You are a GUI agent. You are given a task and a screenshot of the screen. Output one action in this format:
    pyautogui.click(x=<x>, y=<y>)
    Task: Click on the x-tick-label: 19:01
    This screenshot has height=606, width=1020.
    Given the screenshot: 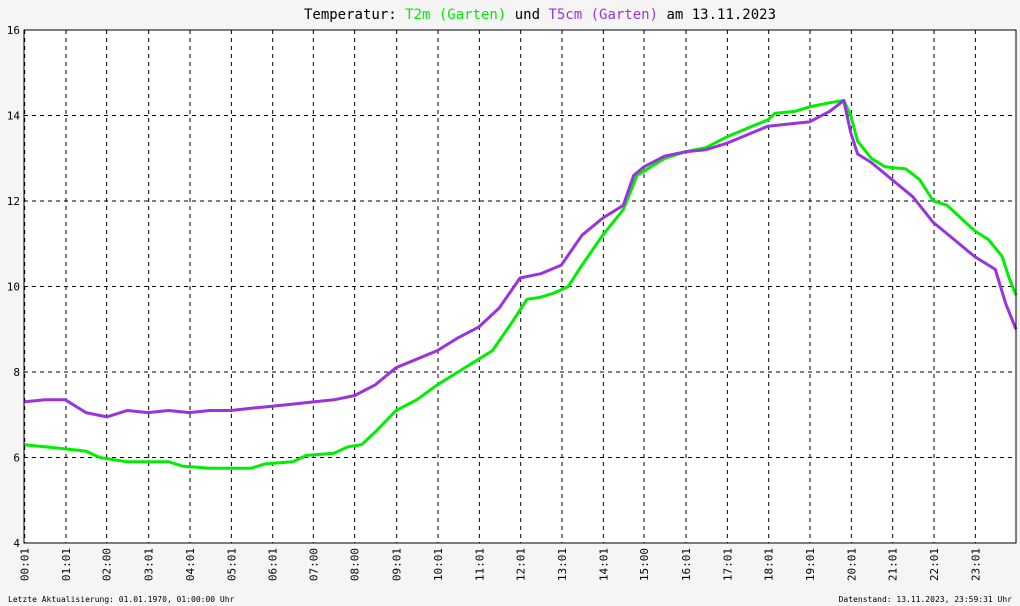 What is the action you would take?
    pyautogui.click(x=810, y=564)
    